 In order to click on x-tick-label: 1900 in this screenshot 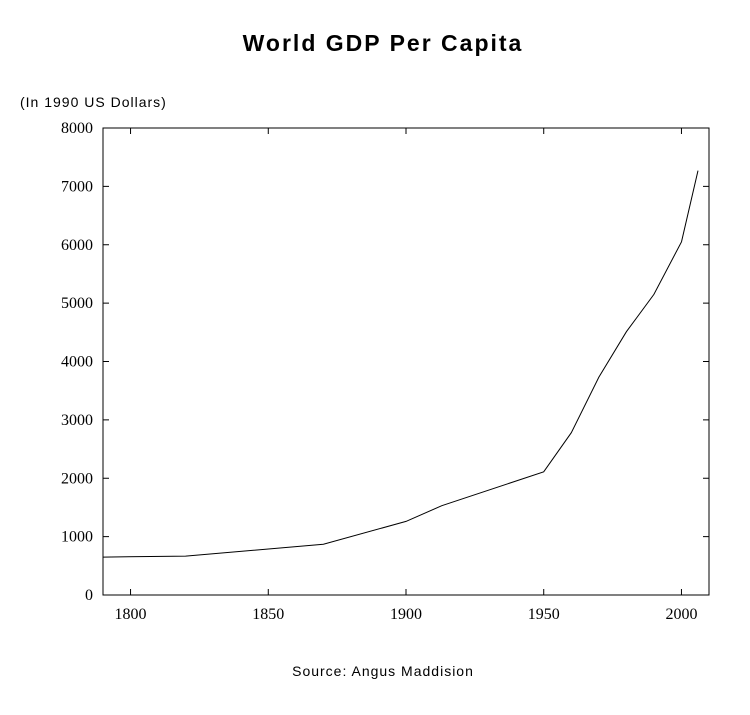, I will do `click(406, 614)`.